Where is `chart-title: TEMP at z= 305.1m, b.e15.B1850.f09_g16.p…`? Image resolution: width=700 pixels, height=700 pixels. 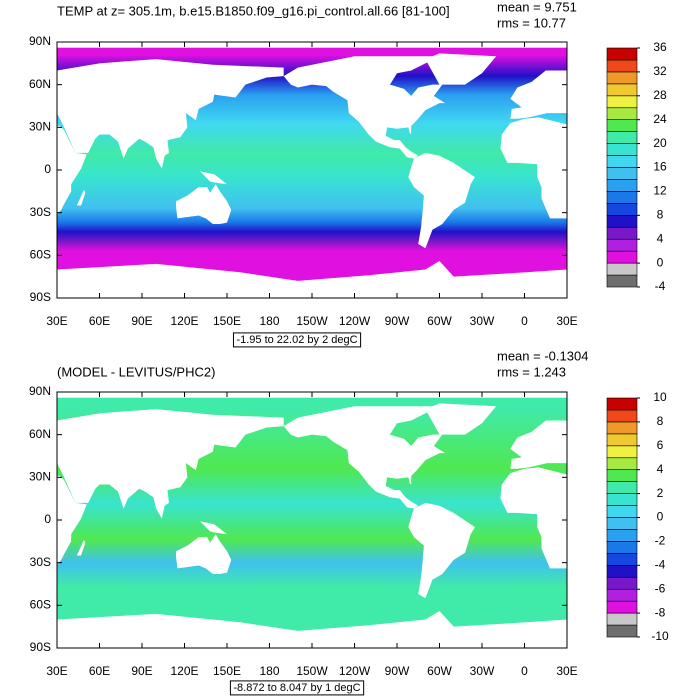
chart-title: TEMP at z= 305.1m, b.e15.B1850.f09_g16.p… is located at coordinates (253, 10).